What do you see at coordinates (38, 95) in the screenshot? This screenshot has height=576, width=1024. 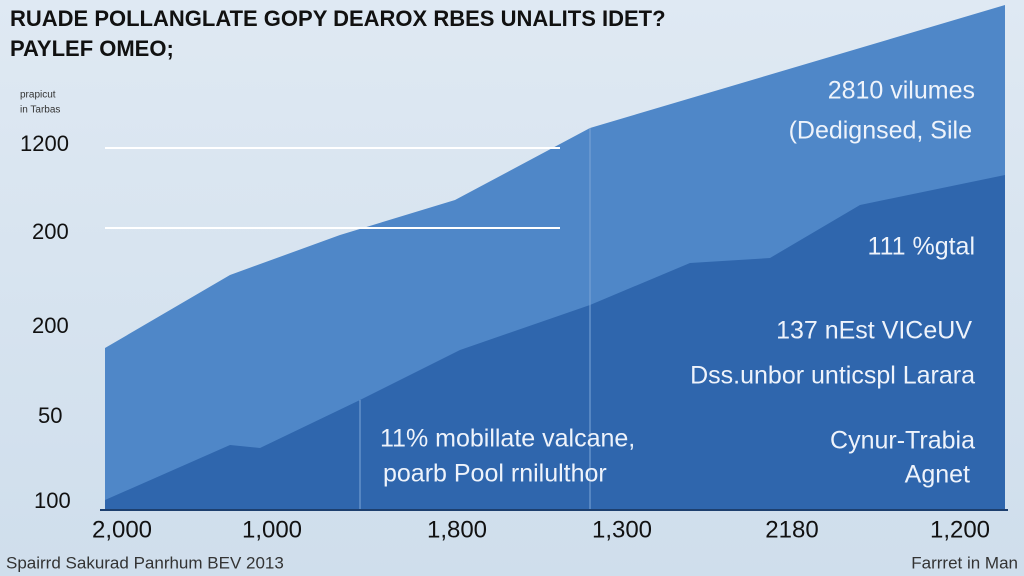 I see `axis-label: prapicut` at bounding box center [38, 95].